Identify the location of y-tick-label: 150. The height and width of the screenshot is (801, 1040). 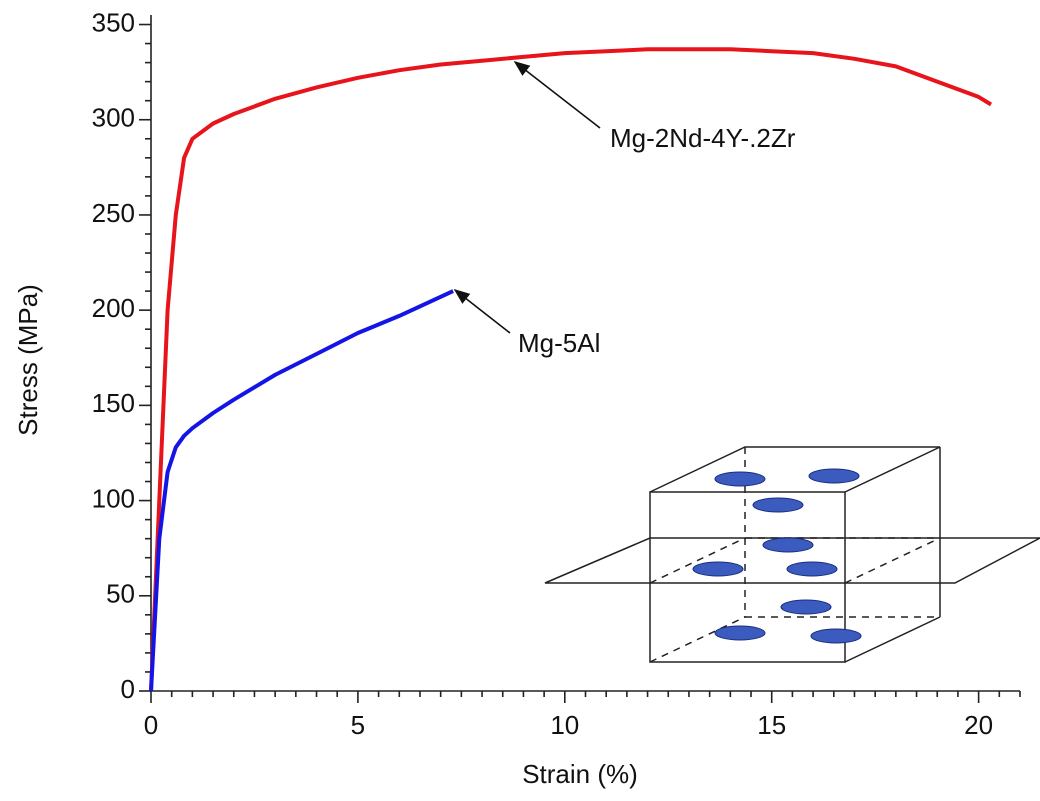
(113, 403).